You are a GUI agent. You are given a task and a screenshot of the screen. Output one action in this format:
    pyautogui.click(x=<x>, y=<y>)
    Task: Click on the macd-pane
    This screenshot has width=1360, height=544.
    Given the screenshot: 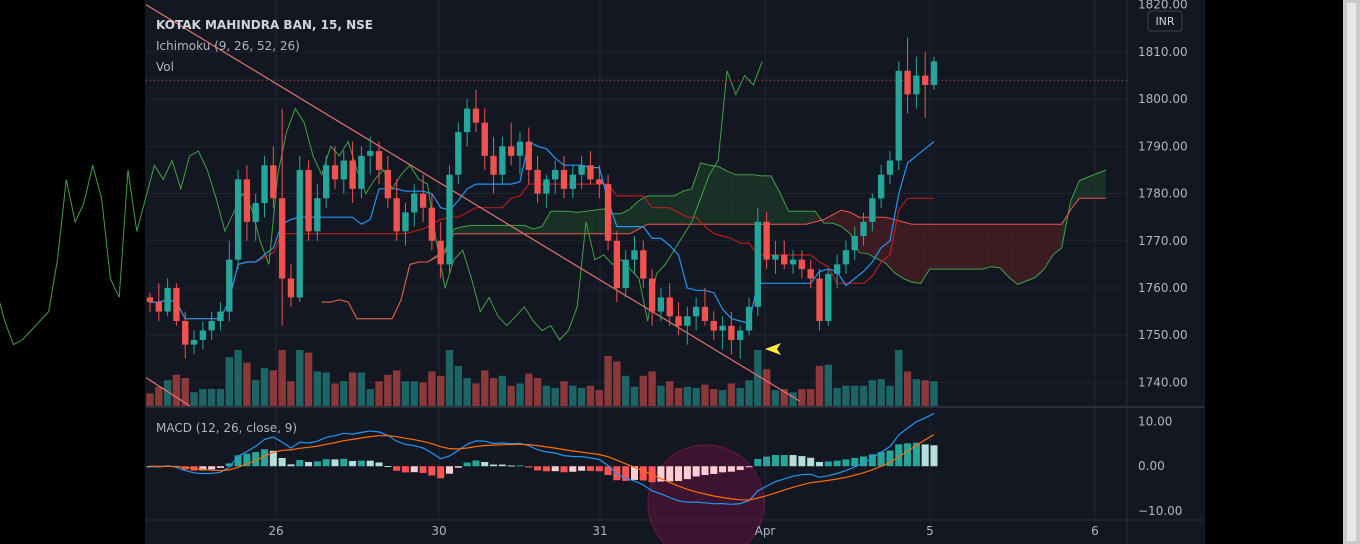 What is the action you would take?
    pyautogui.click(x=542, y=478)
    